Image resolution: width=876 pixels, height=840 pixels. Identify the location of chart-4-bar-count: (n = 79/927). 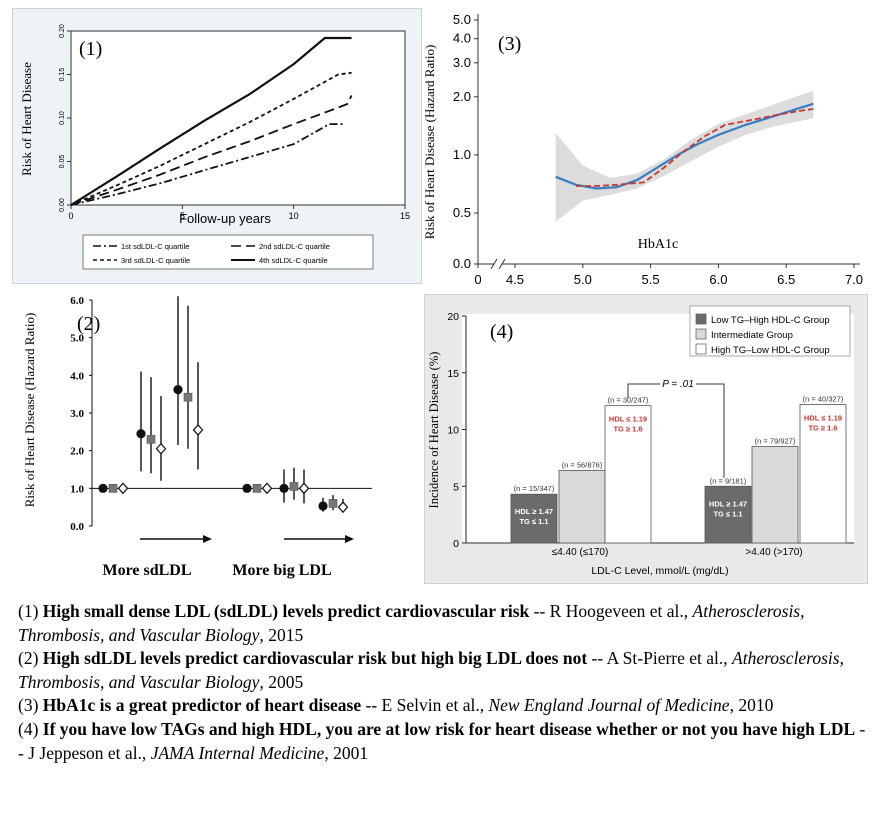
(775, 441).